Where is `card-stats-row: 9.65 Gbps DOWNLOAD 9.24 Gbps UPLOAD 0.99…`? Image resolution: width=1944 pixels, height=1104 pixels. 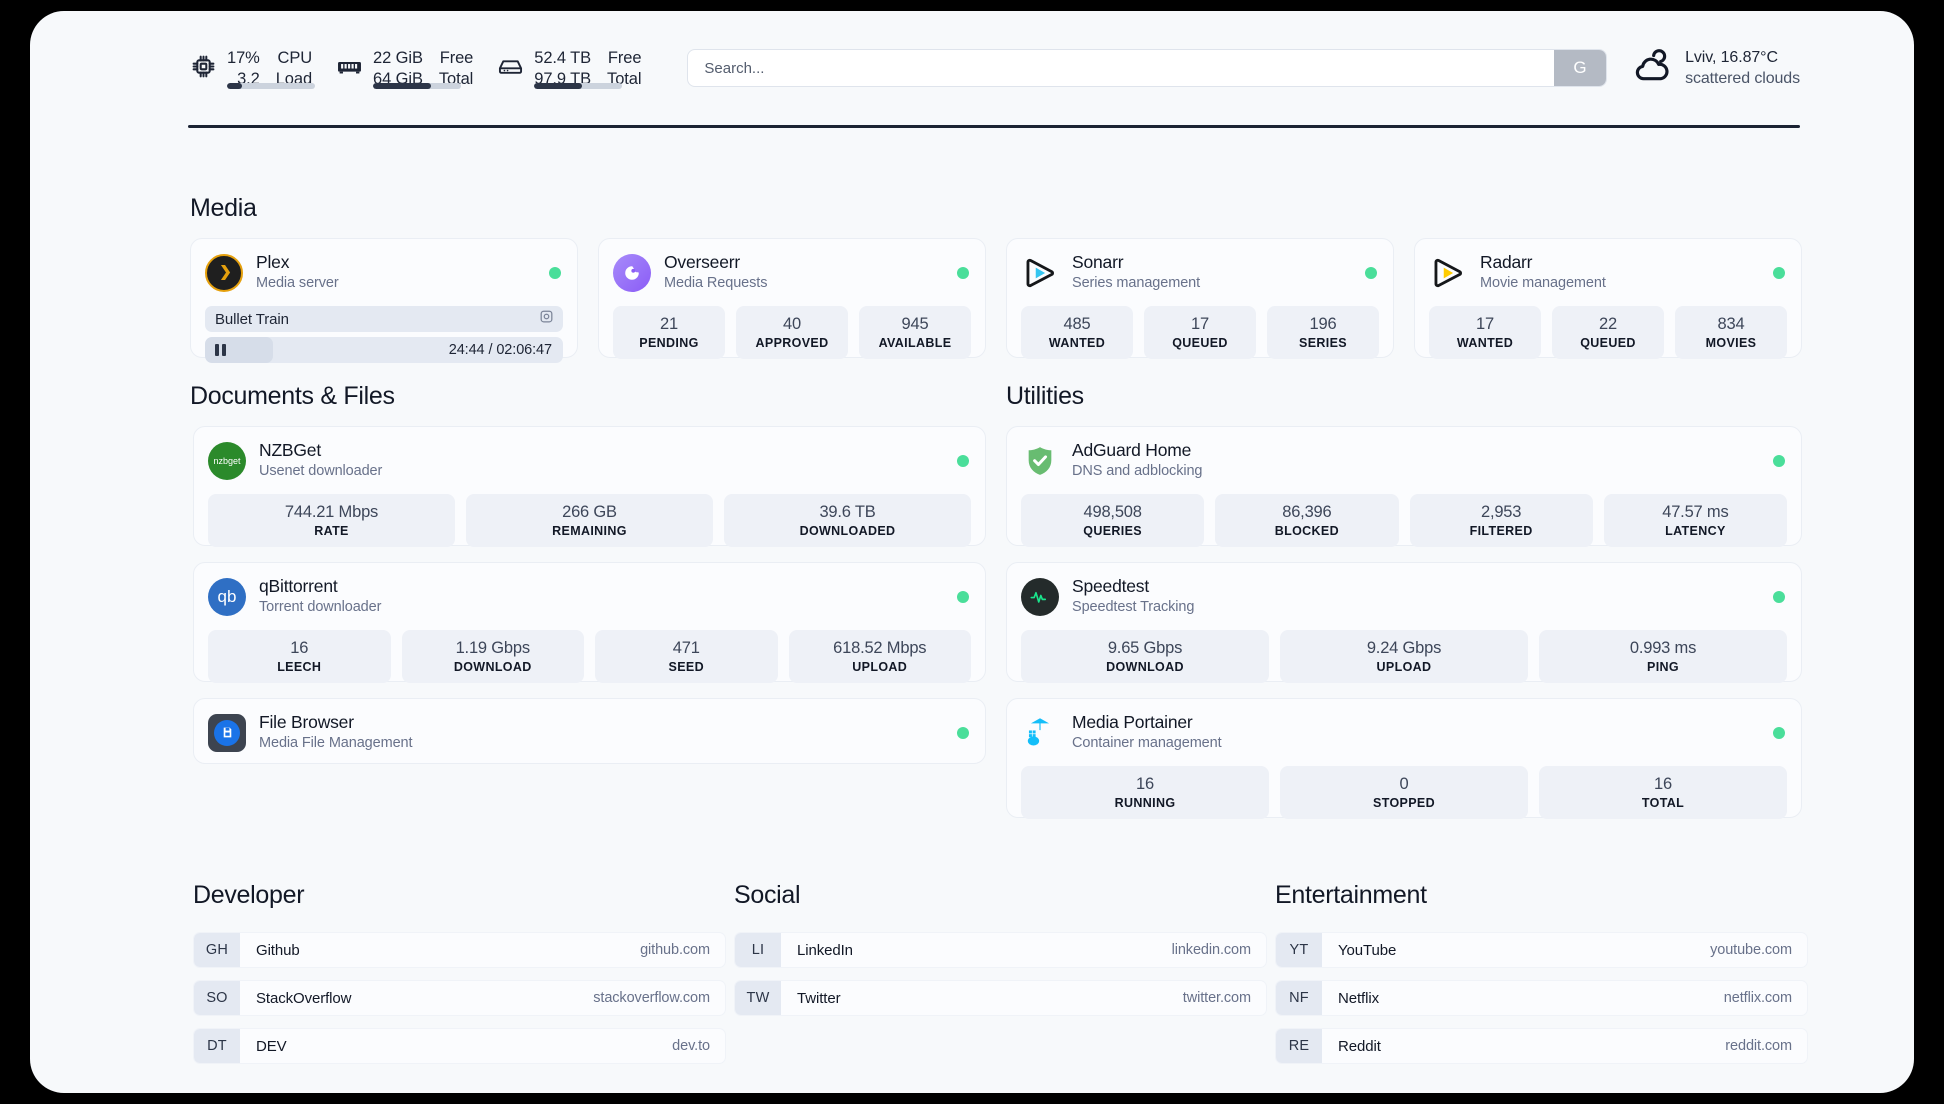 card-stats-row: 9.65 Gbps DOWNLOAD 9.24 Gbps UPLOAD 0.99… is located at coordinates (1404, 656).